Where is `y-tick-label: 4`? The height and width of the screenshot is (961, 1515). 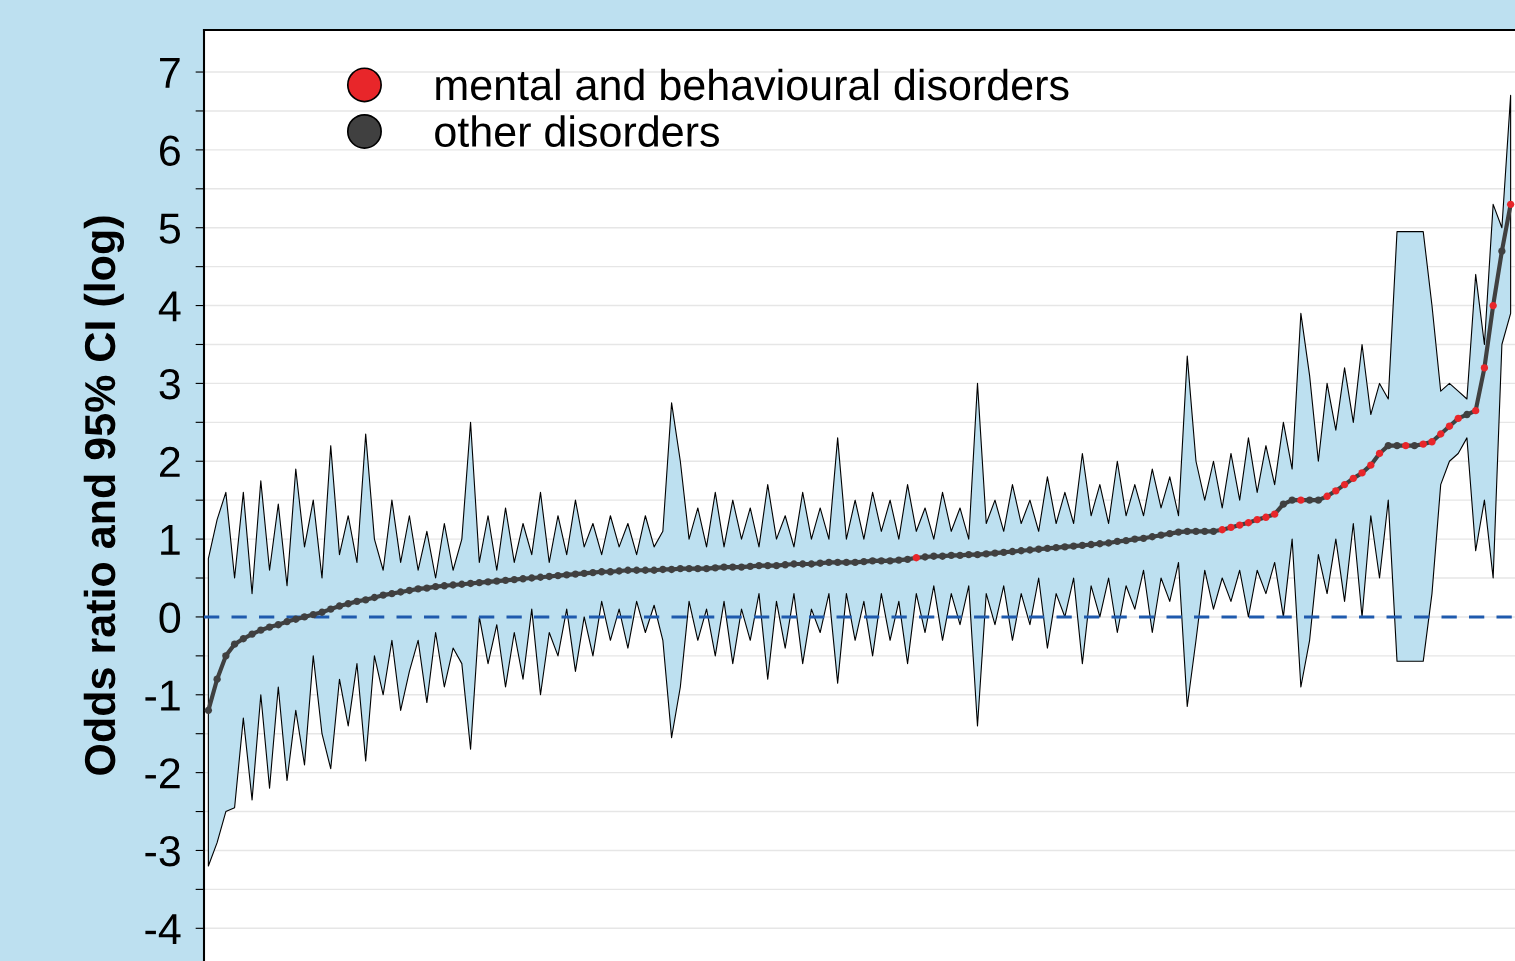 y-tick-label: 4 is located at coordinates (169, 306).